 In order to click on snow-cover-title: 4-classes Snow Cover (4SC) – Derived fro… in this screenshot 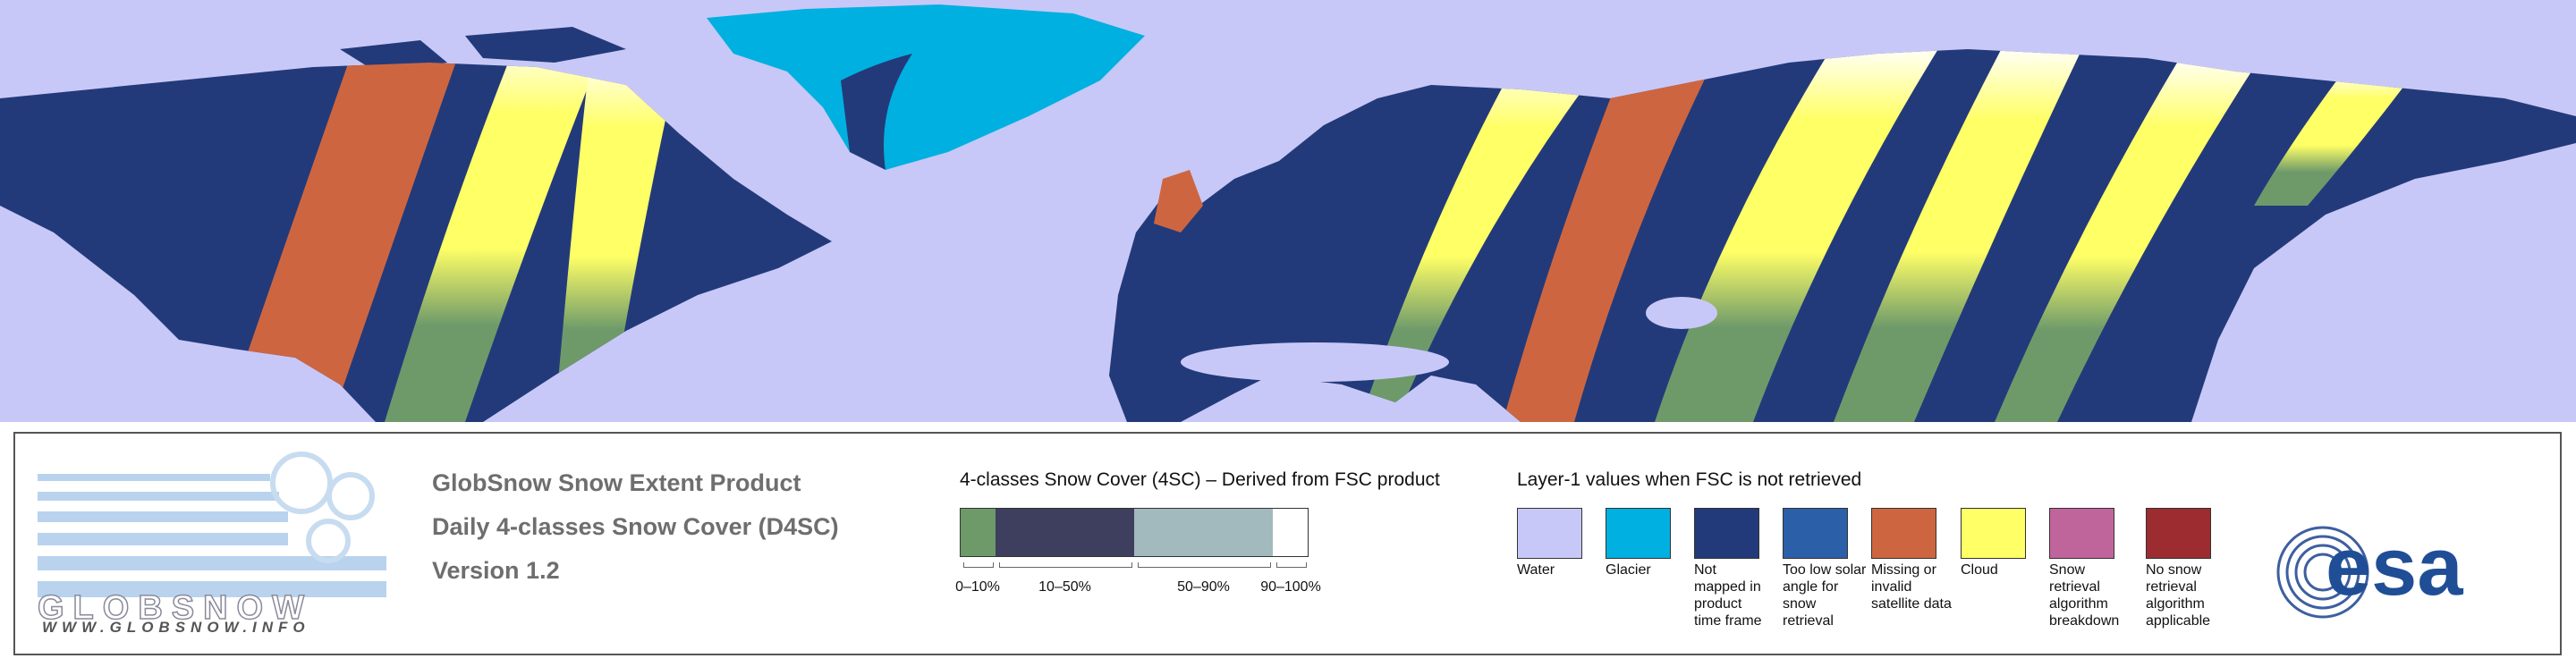, I will do `click(1200, 479)`.